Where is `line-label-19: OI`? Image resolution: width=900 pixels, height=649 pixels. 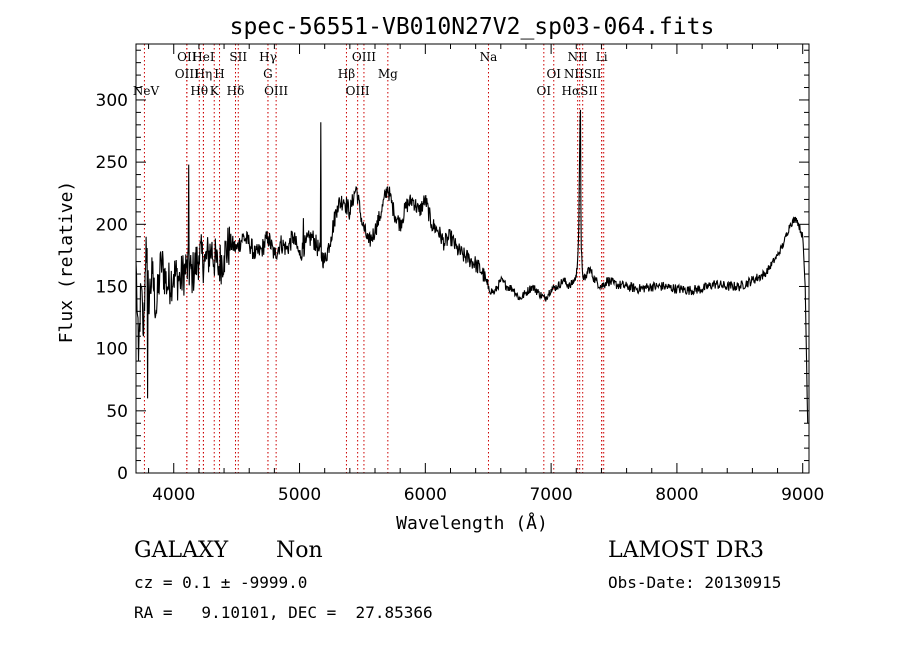 line-label-19: OI is located at coordinates (544, 91).